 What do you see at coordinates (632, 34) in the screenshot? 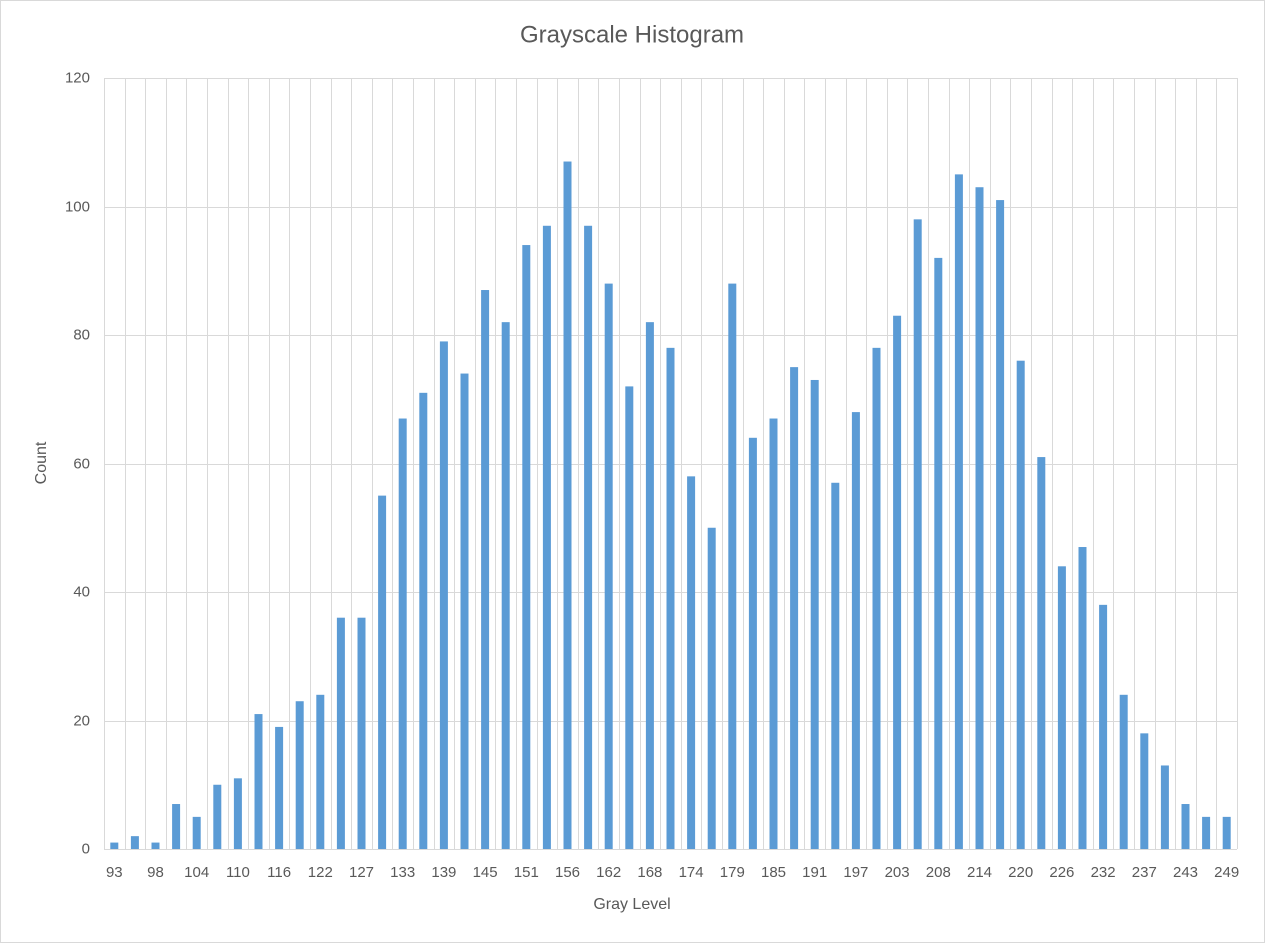
I see `chart-title: Grayscale Histogram` at bounding box center [632, 34].